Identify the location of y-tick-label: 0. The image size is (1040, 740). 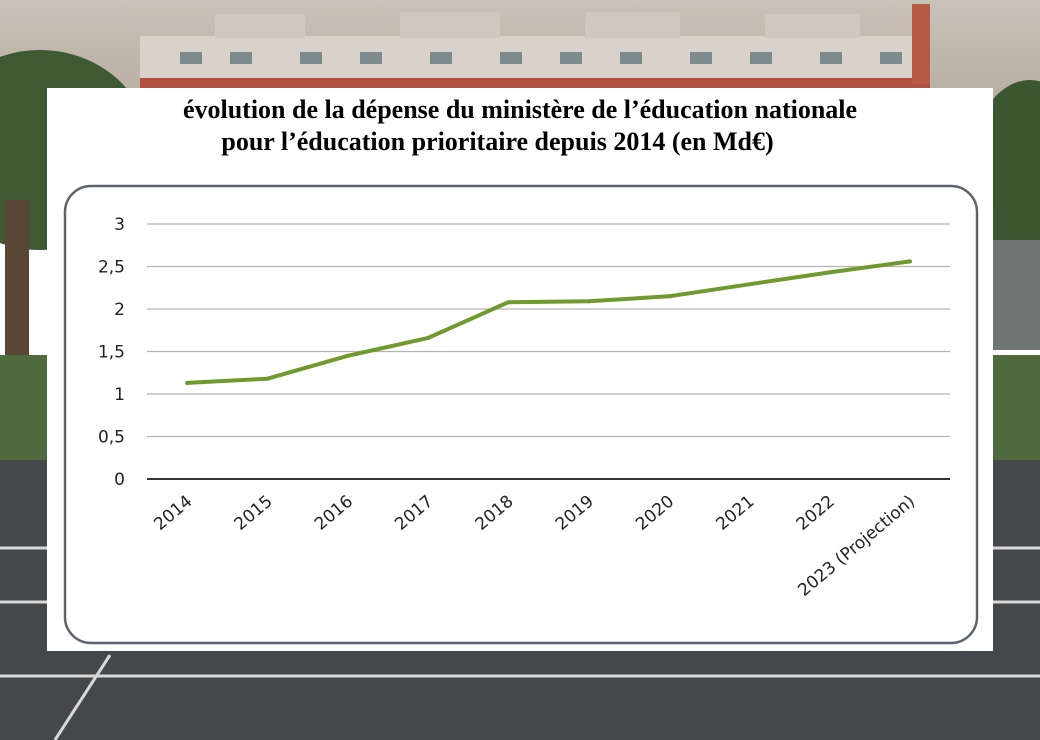
(119, 480).